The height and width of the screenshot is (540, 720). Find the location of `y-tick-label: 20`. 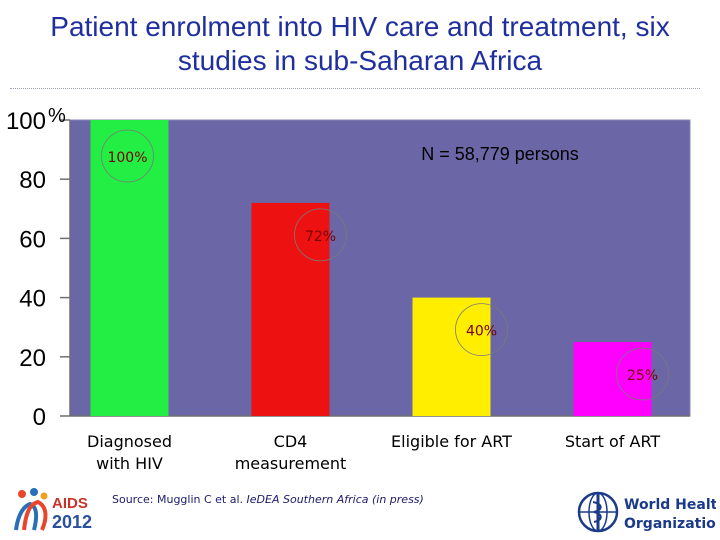

y-tick-label: 20 is located at coordinates (32, 358).